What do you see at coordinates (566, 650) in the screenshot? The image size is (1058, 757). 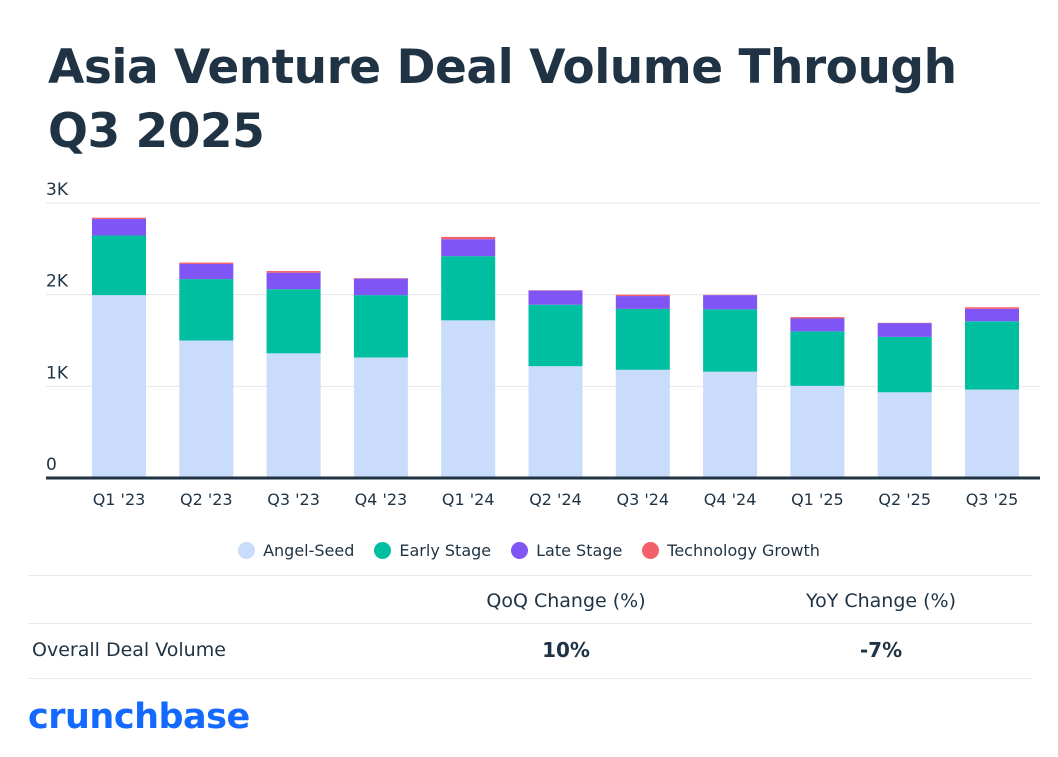 I see `qoq-value: 10%` at bounding box center [566, 650].